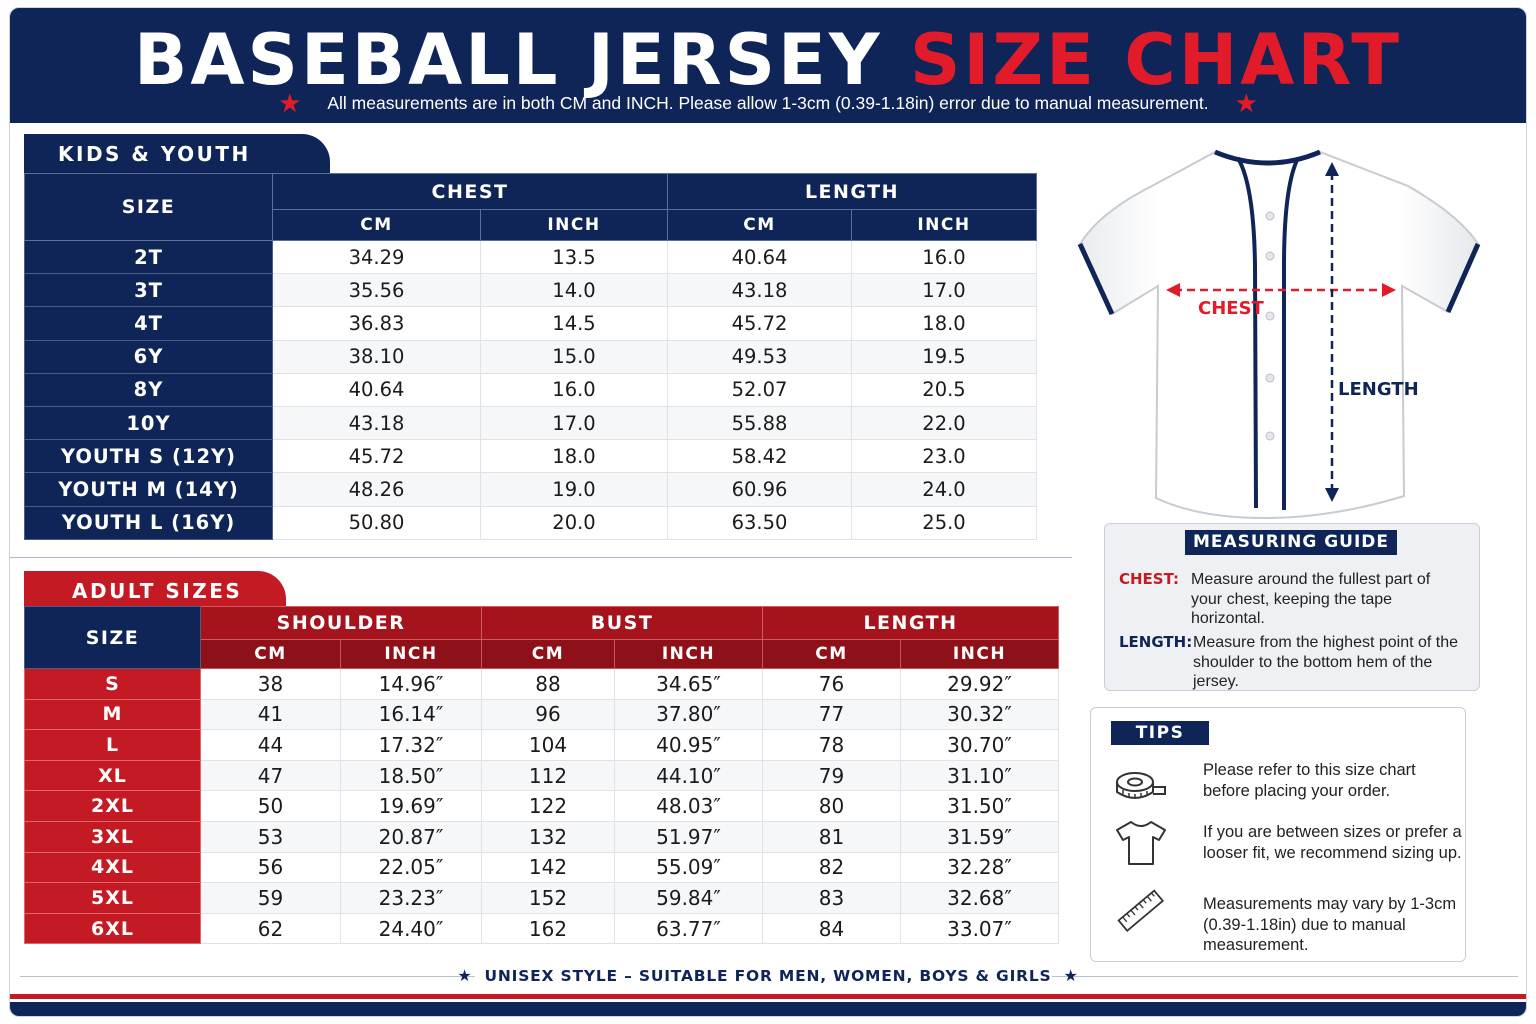 This screenshot has width=1536, height=1024. Describe the element at coordinates (1096, 279) in the screenshot. I see `sleeve-trim-left` at that location.